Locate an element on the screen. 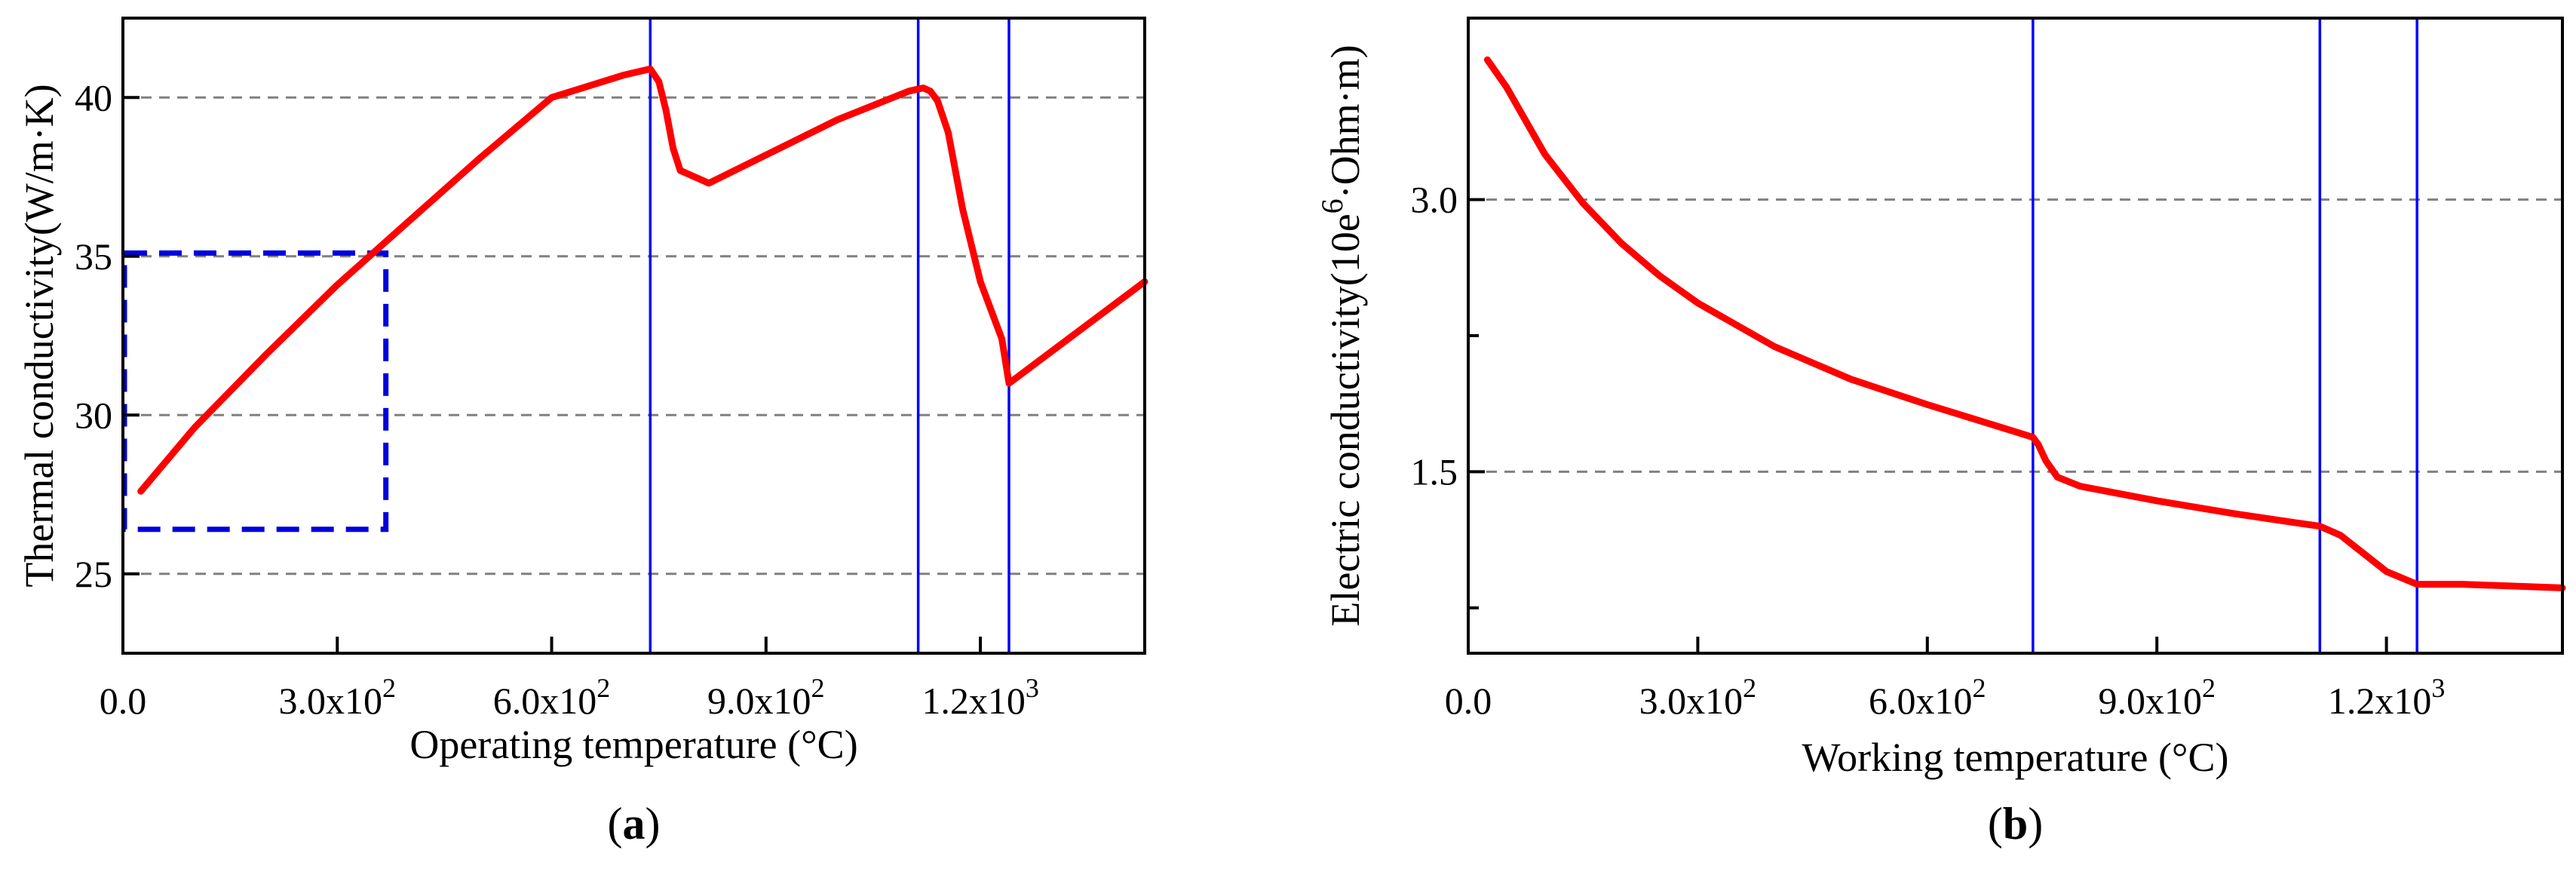 This screenshot has height=878, width=2576. panel-b-x-tick-label-1: 3.0x10² is located at coordinates (1698, 697).